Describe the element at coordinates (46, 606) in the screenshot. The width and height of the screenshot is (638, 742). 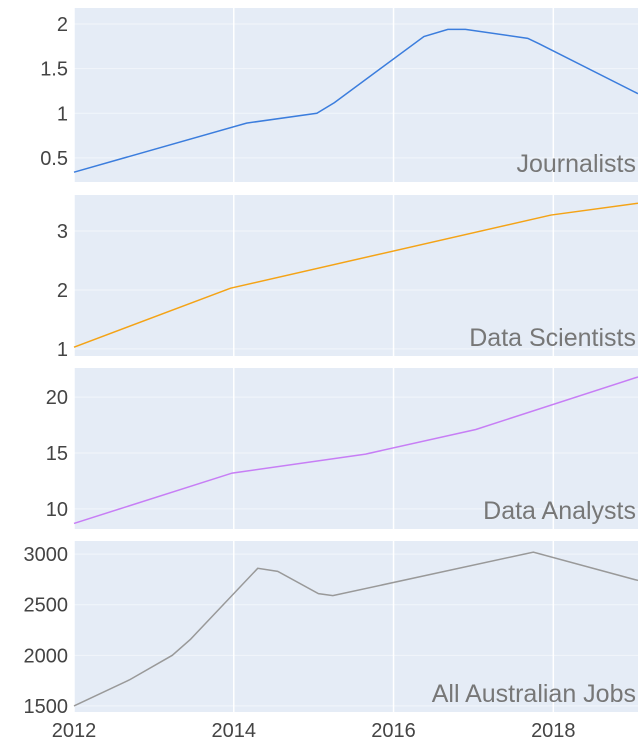
I see `y-tick-label: 2500` at that location.